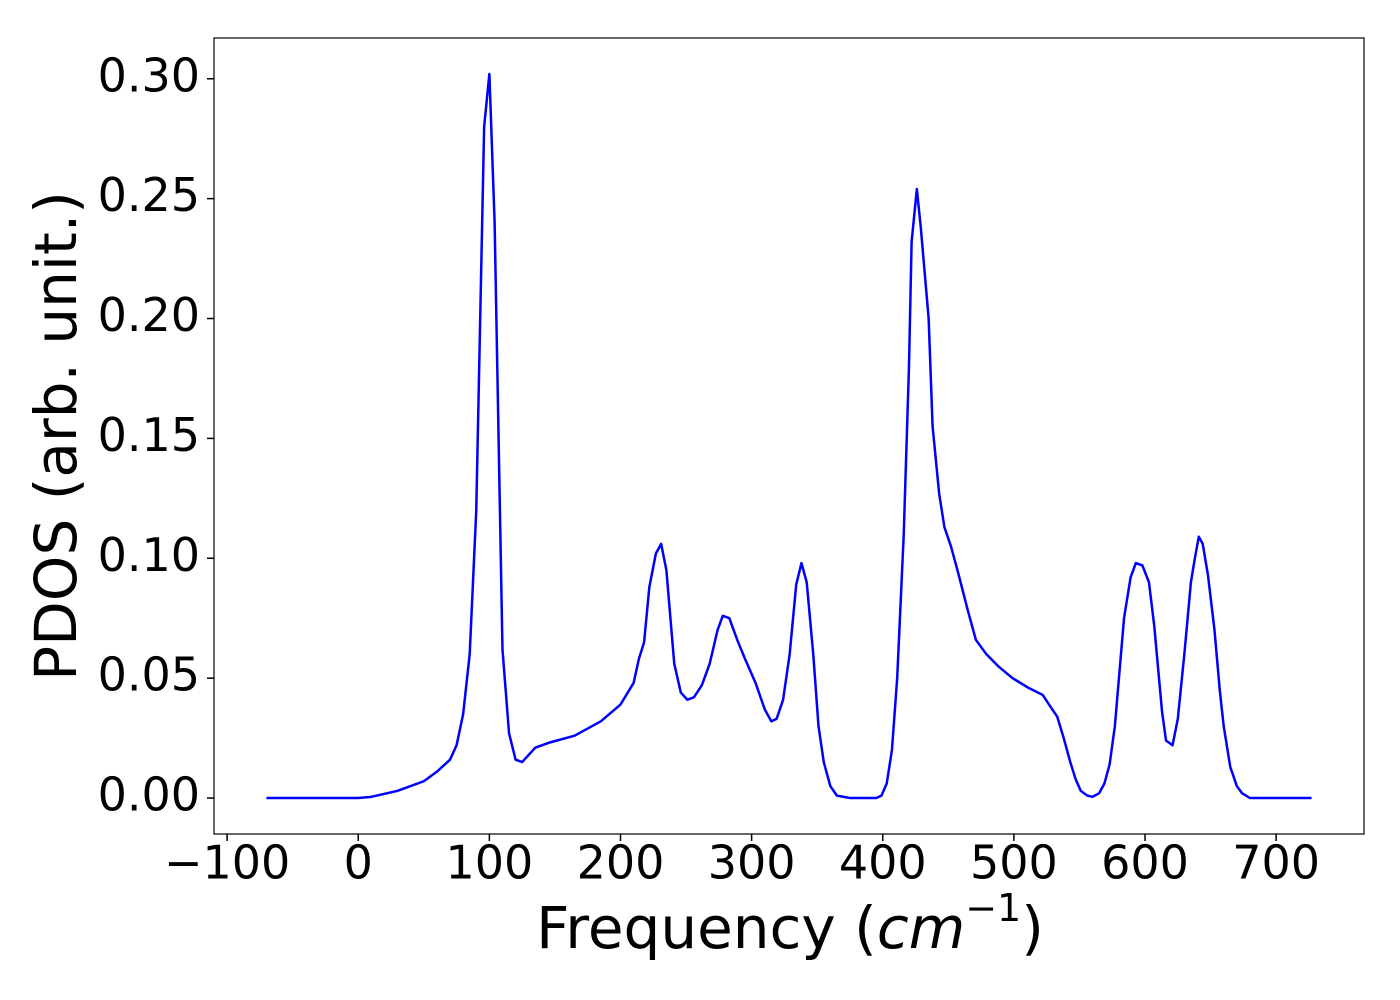  Describe the element at coordinates (149, 675) in the screenshot. I see `y-tick-label: 0.05` at that location.